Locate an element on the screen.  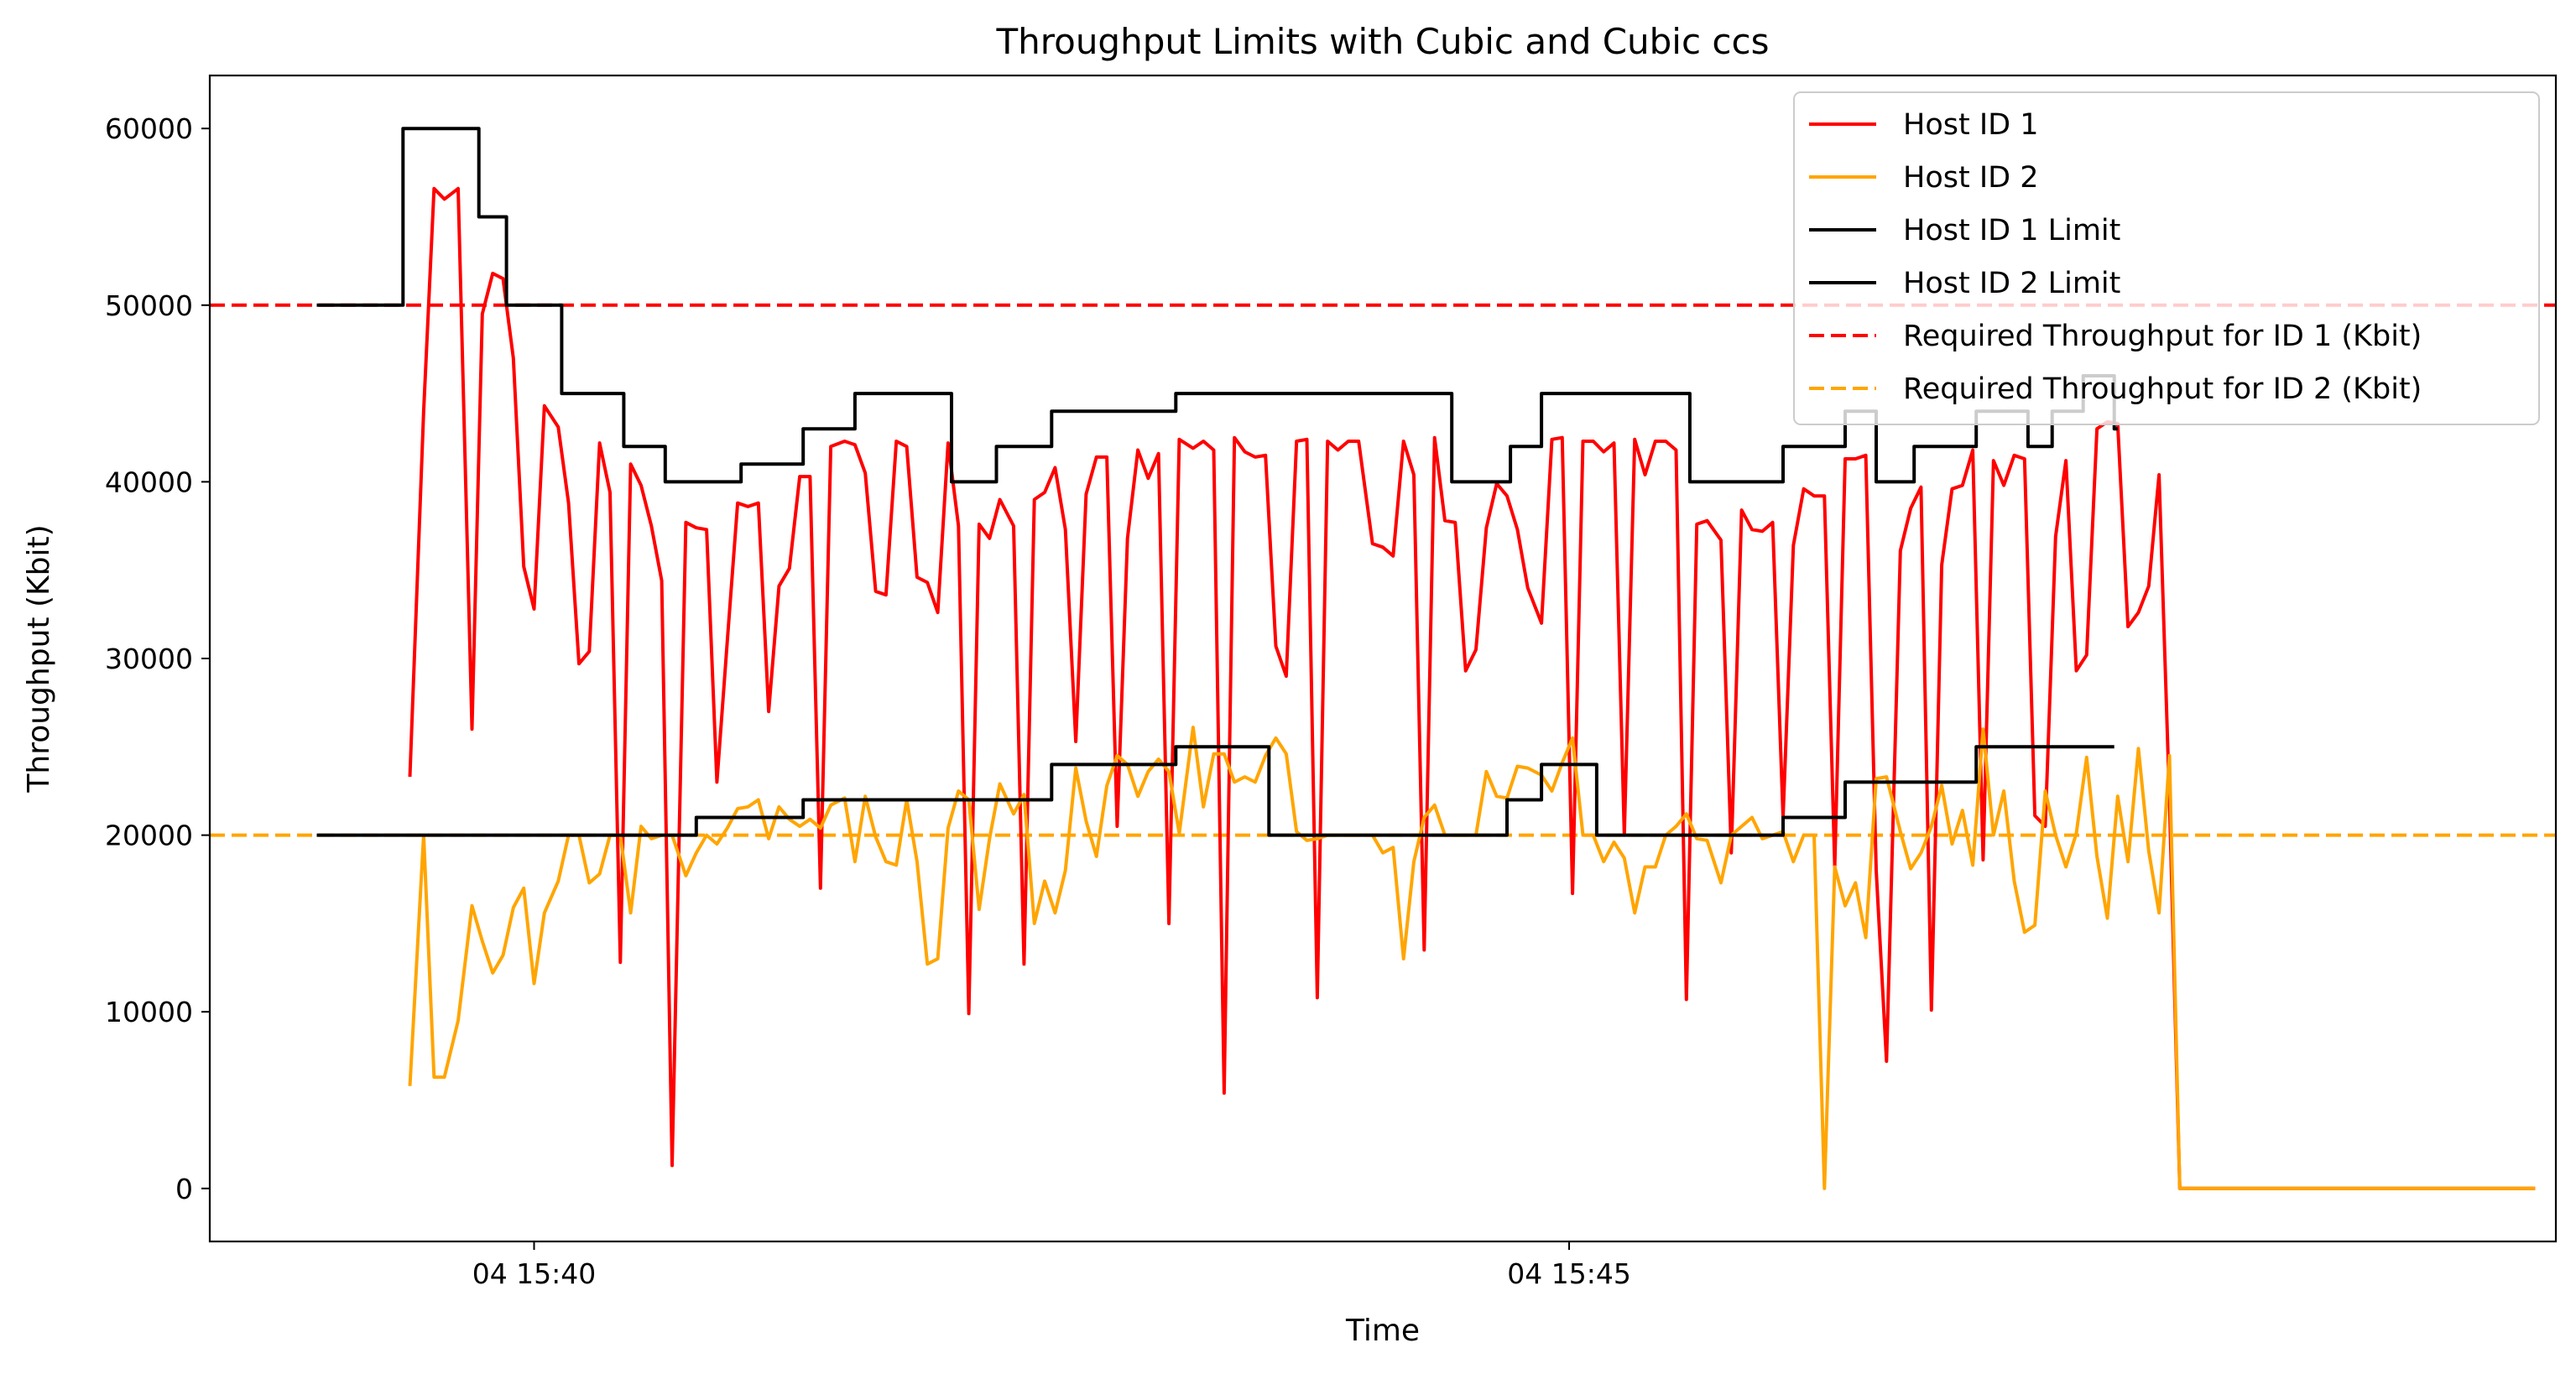
x-tick-label: 04 15:45 is located at coordinates (1569, 1273).